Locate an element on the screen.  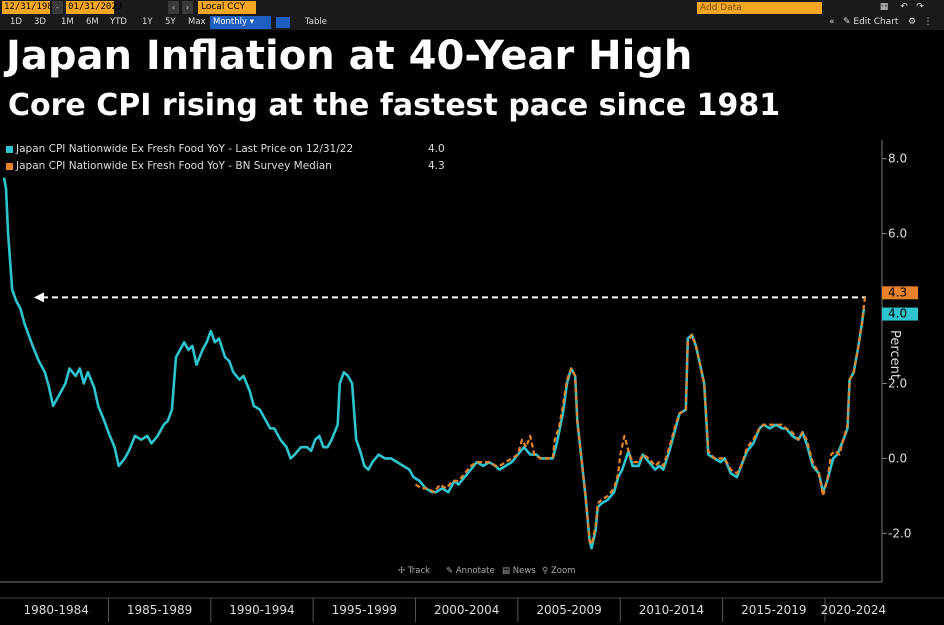
annotate-label: Annotate is located at coordinates (475, 571).